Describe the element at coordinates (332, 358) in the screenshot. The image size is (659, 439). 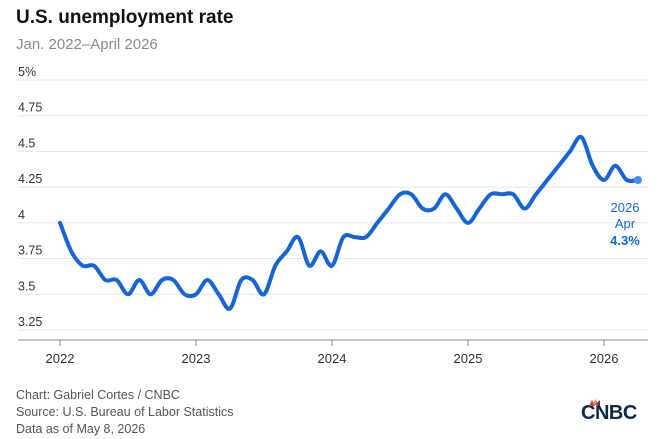
I see `x-tick-label: 2024` at that location.